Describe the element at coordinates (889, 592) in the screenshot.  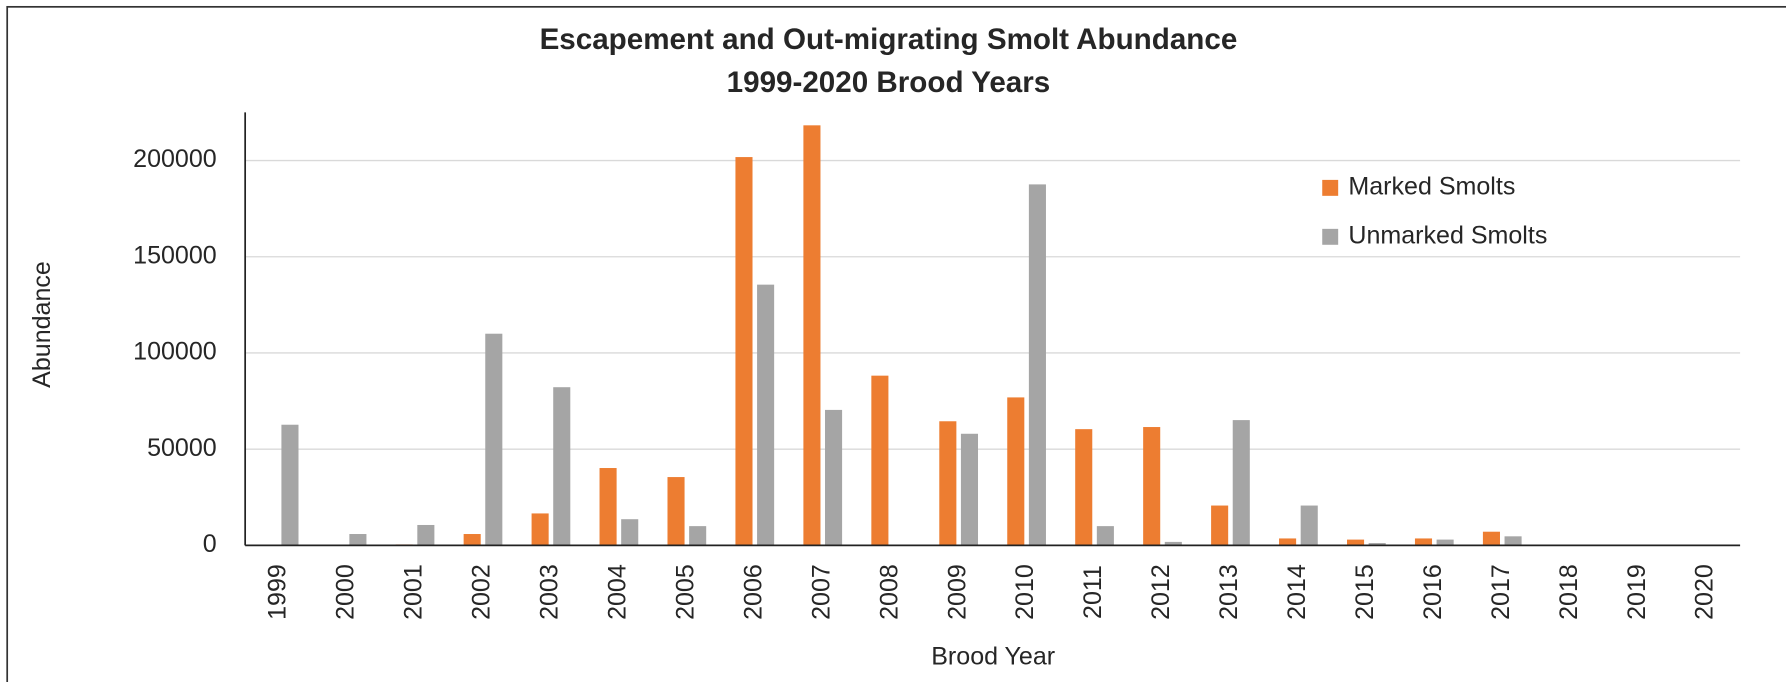
I see `x-tick-label: 2008` at that location.